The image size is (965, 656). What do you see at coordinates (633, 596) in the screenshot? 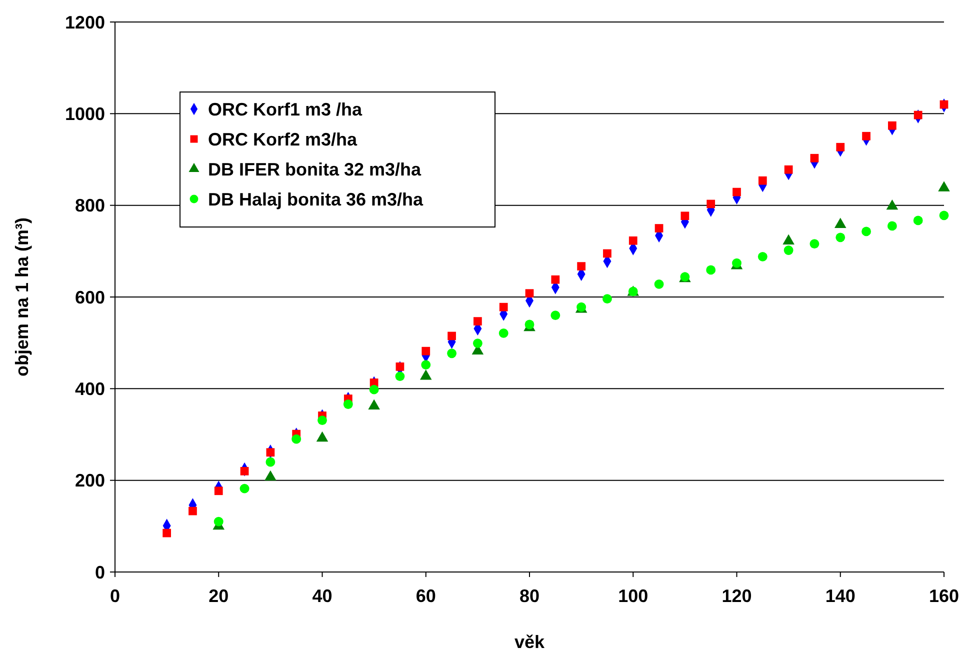
I see `x-tick-label: 100` at bounding box center [633, 596].